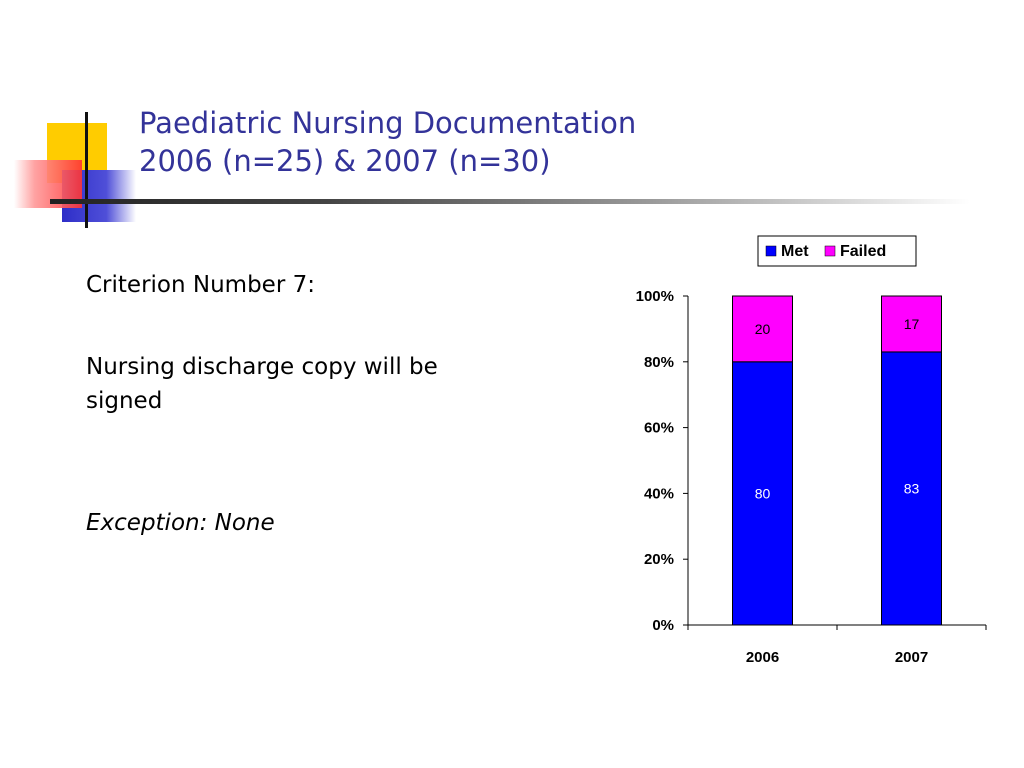 This screenshot has width=1024, height=768. I want to click on y-tick-label: 0%, so click(663, 625).